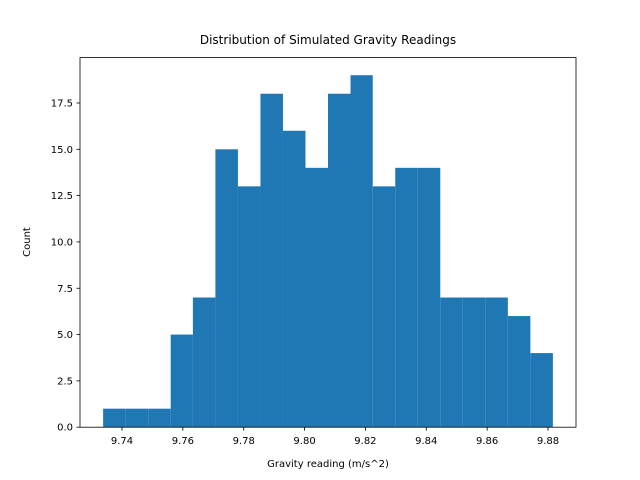  Describe the element at coordinates (548, 441) in the screenshot. I see `x-tick-label: 9.88` at that location.